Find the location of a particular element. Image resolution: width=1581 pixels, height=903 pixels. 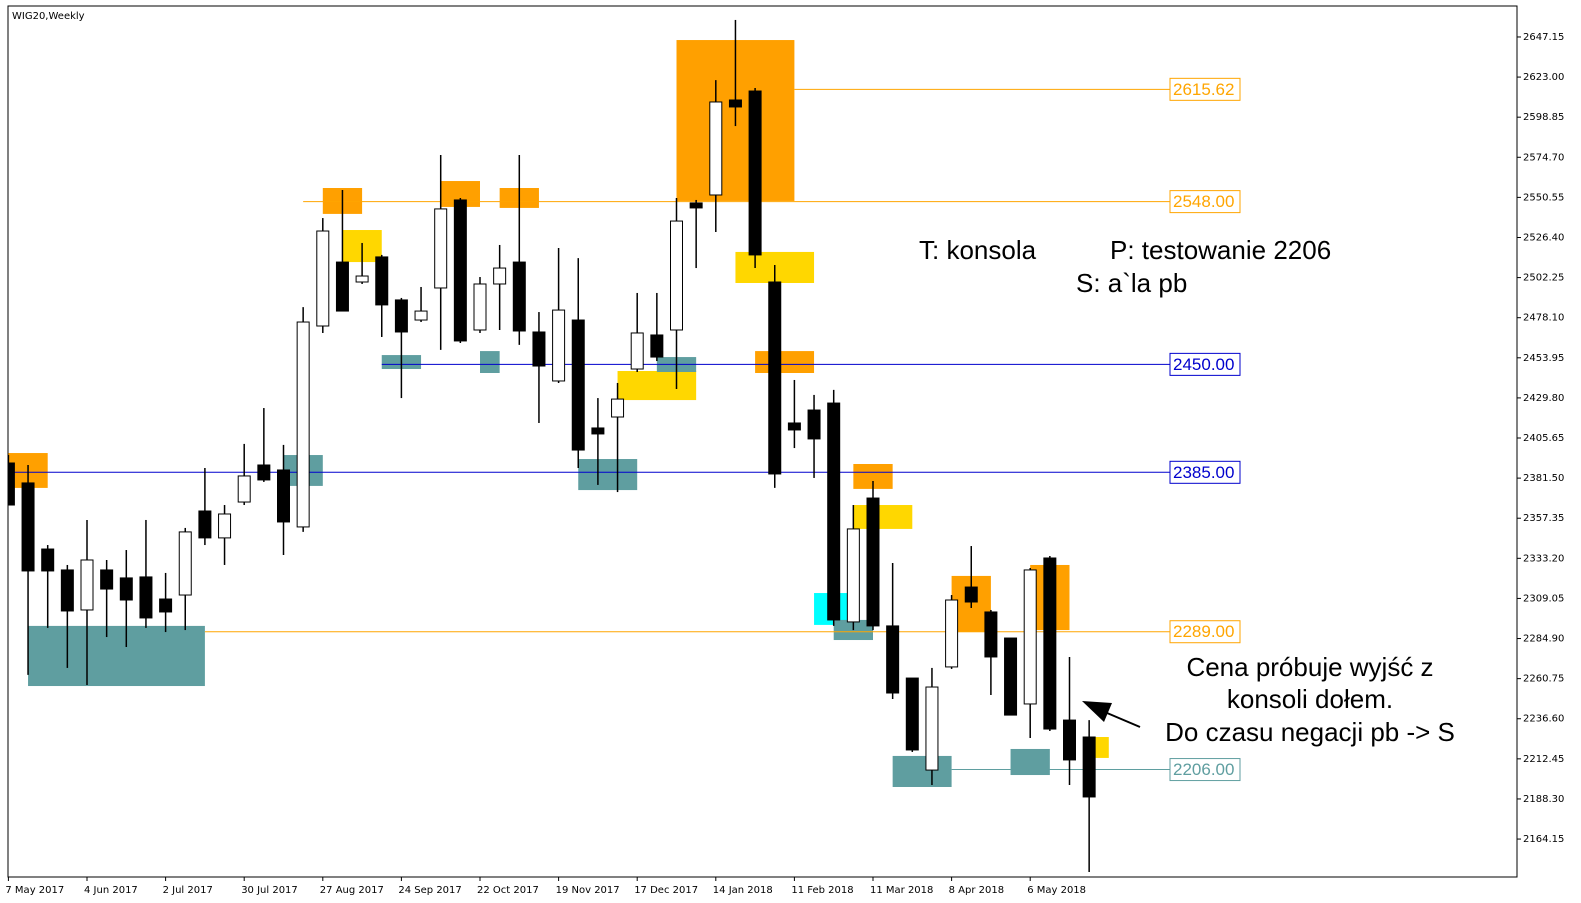

level-label: 2289.00 is located at coordinates (1203, 631).